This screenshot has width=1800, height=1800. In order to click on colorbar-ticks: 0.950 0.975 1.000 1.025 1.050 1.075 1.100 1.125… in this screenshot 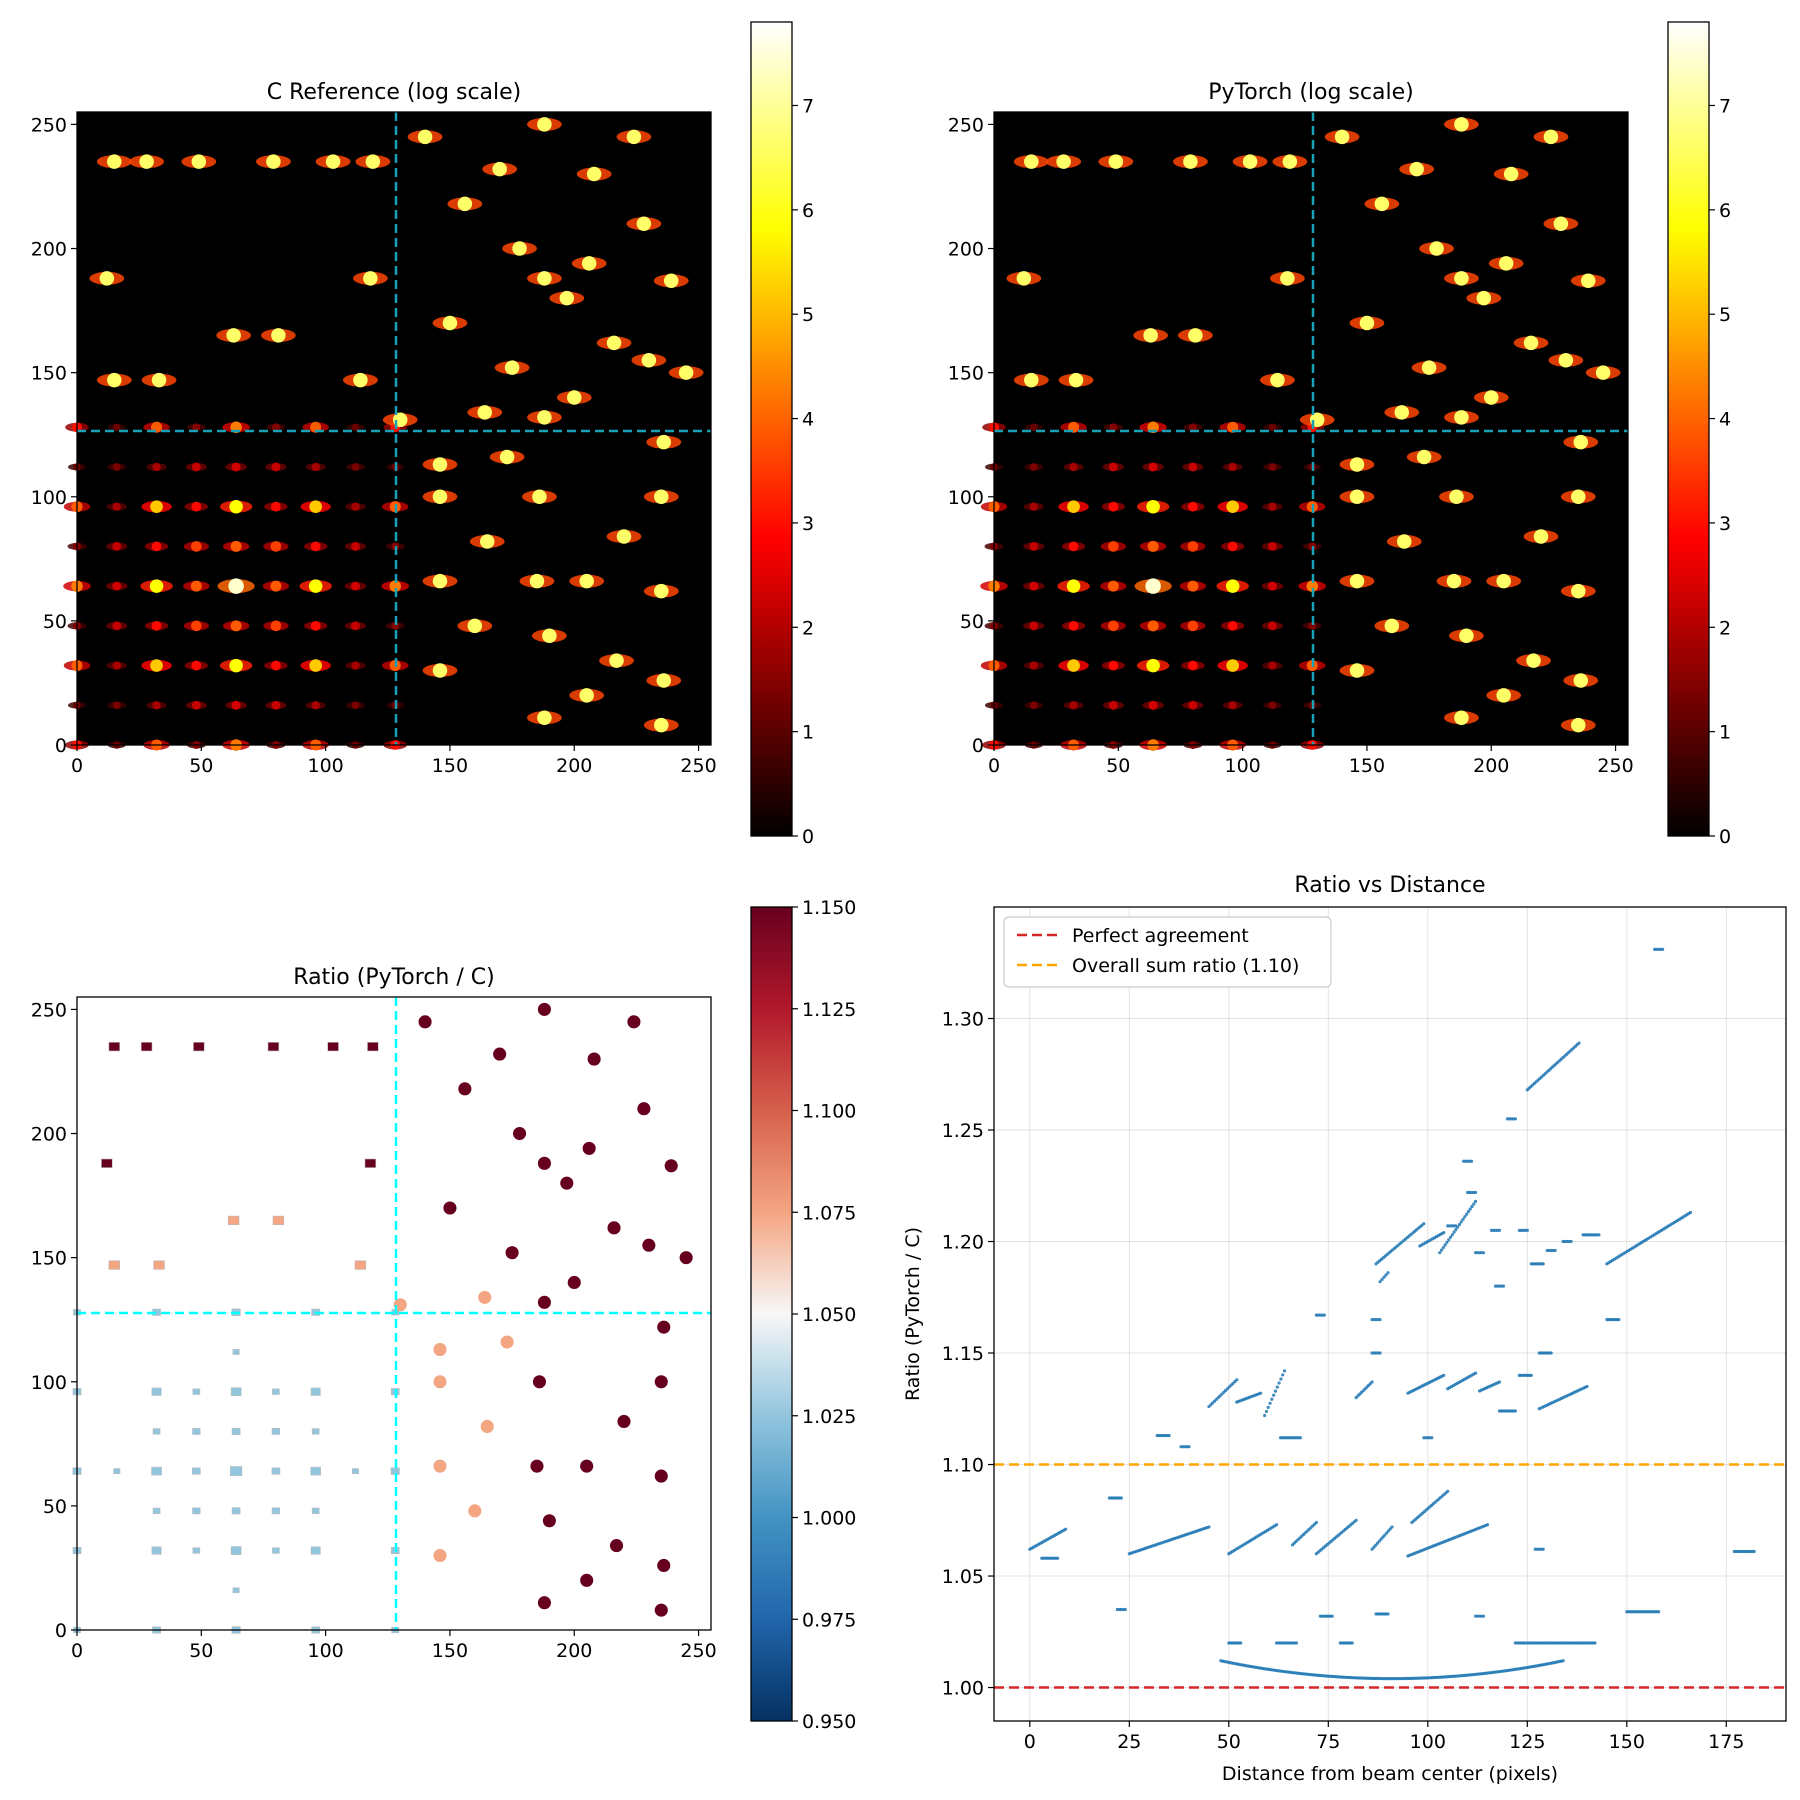, I will do `click(824, 1315)`.